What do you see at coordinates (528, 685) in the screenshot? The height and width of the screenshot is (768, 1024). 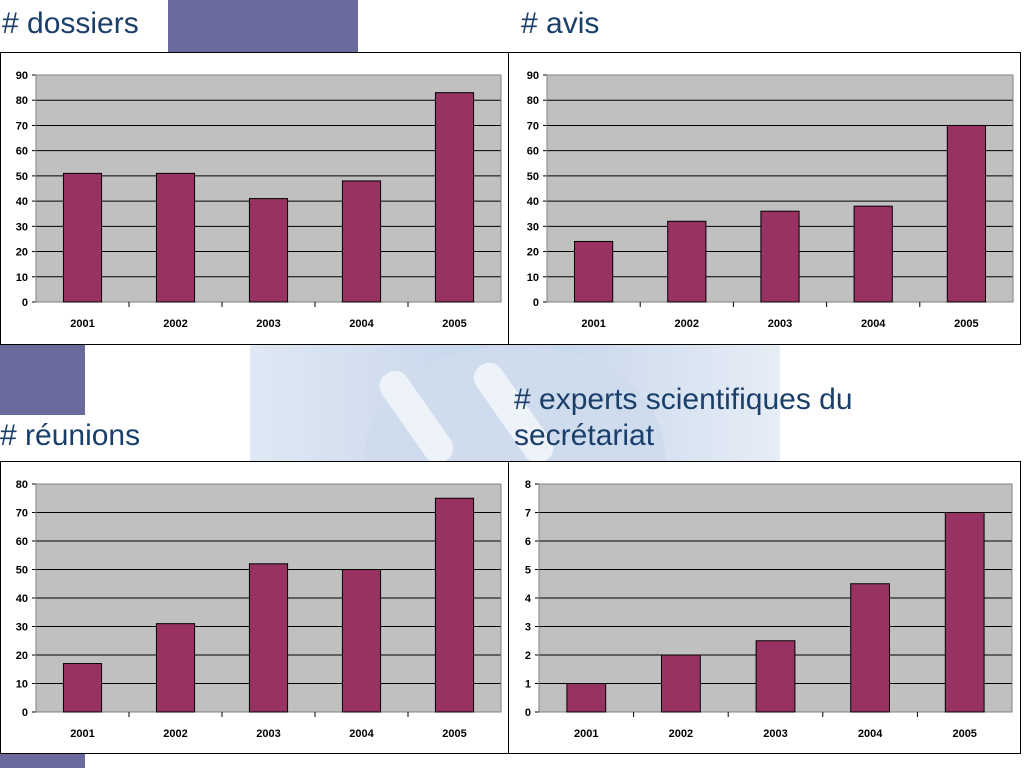 I see `y-tick-label: 1` at bounding box center [528, 685].